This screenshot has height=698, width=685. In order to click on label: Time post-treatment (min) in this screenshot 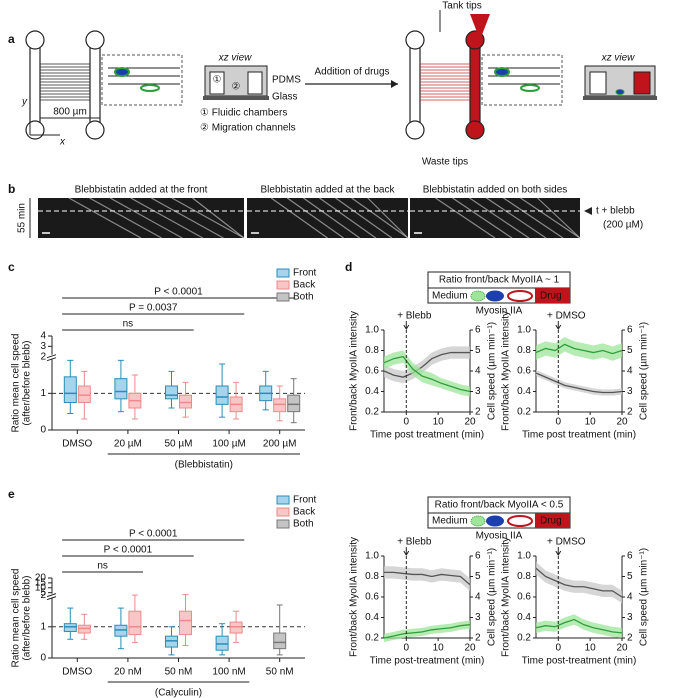, I will do `click(579, 661)`.